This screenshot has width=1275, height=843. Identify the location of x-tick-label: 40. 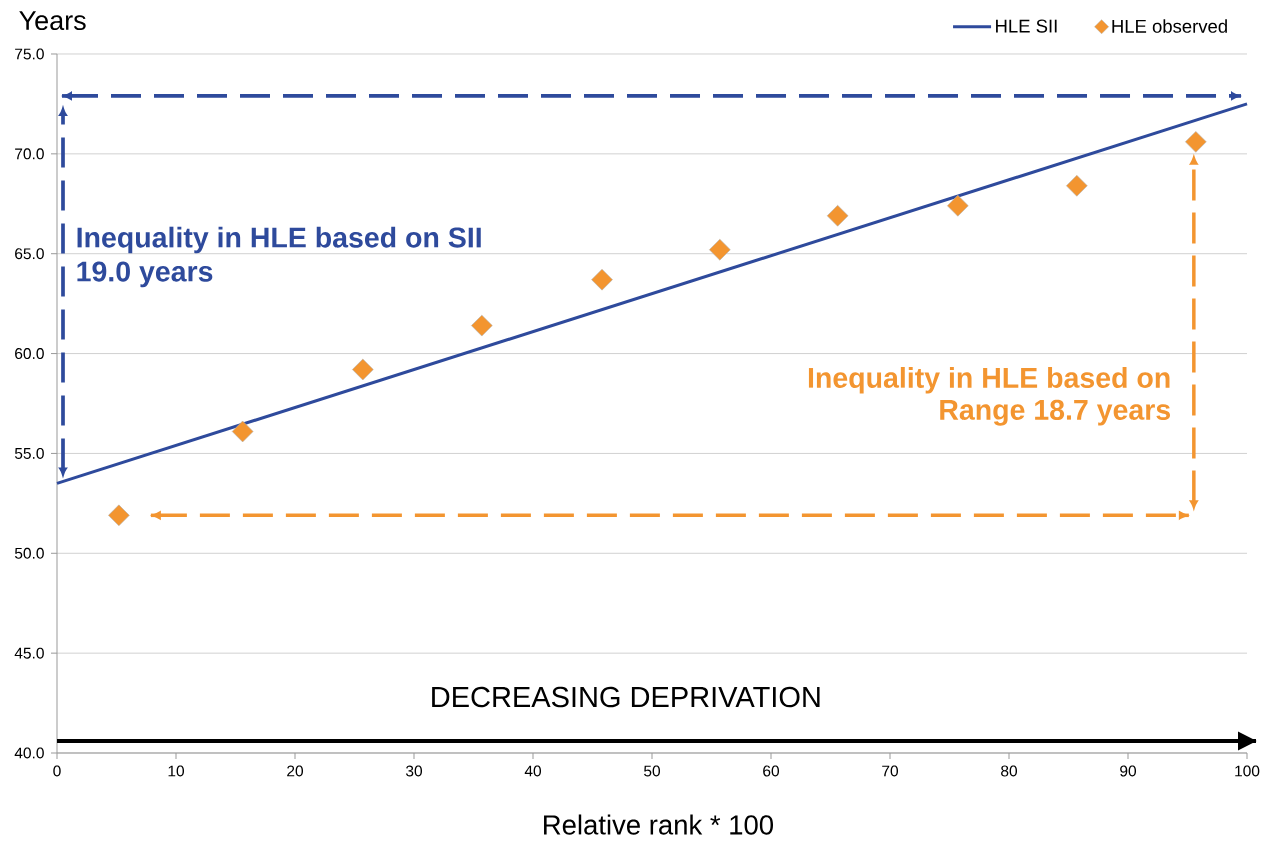
(533, 771).